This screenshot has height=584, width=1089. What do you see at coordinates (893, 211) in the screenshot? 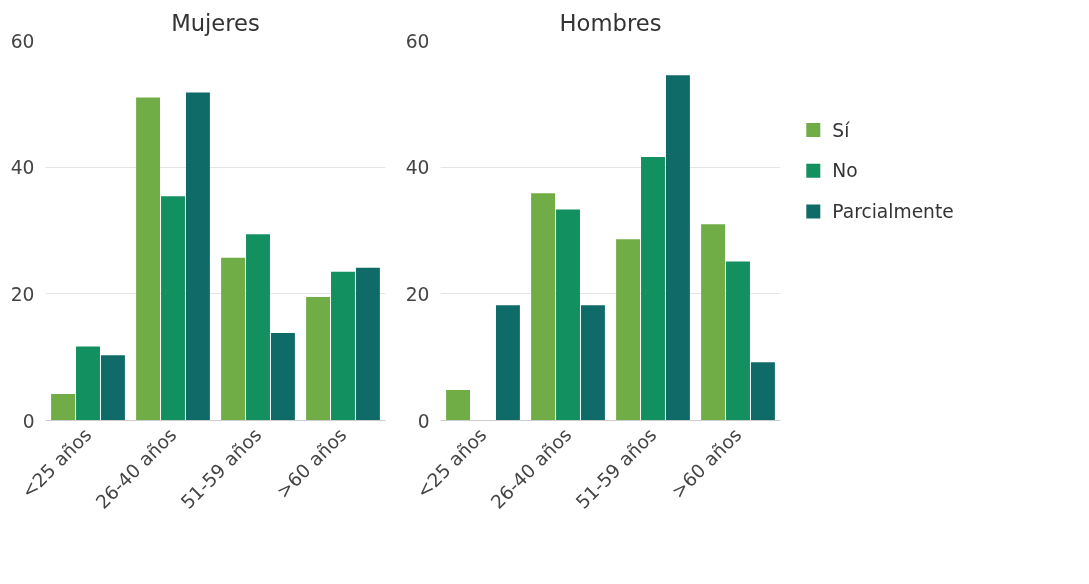
I see `legend-label: Parcialmente` at bounding box center [893, 211].